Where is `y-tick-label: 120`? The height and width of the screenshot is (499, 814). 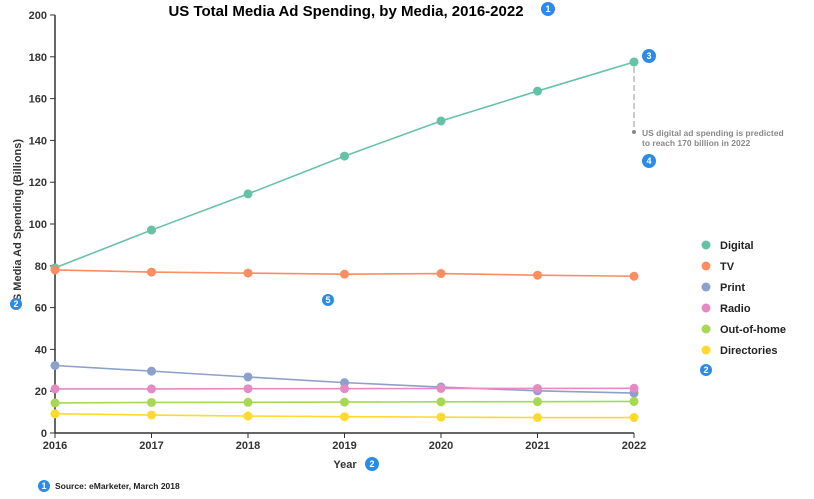
y-tick-label: 120 is located at coordinates (38, 183).